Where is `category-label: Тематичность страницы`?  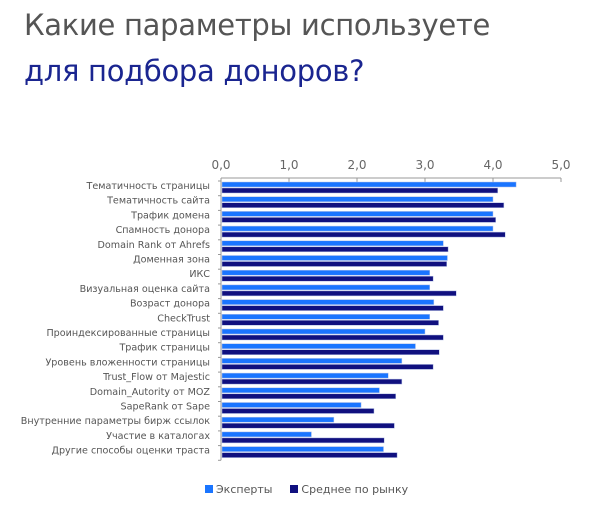 category-label: Тематичность страницы is located at coordinates (147, 186).